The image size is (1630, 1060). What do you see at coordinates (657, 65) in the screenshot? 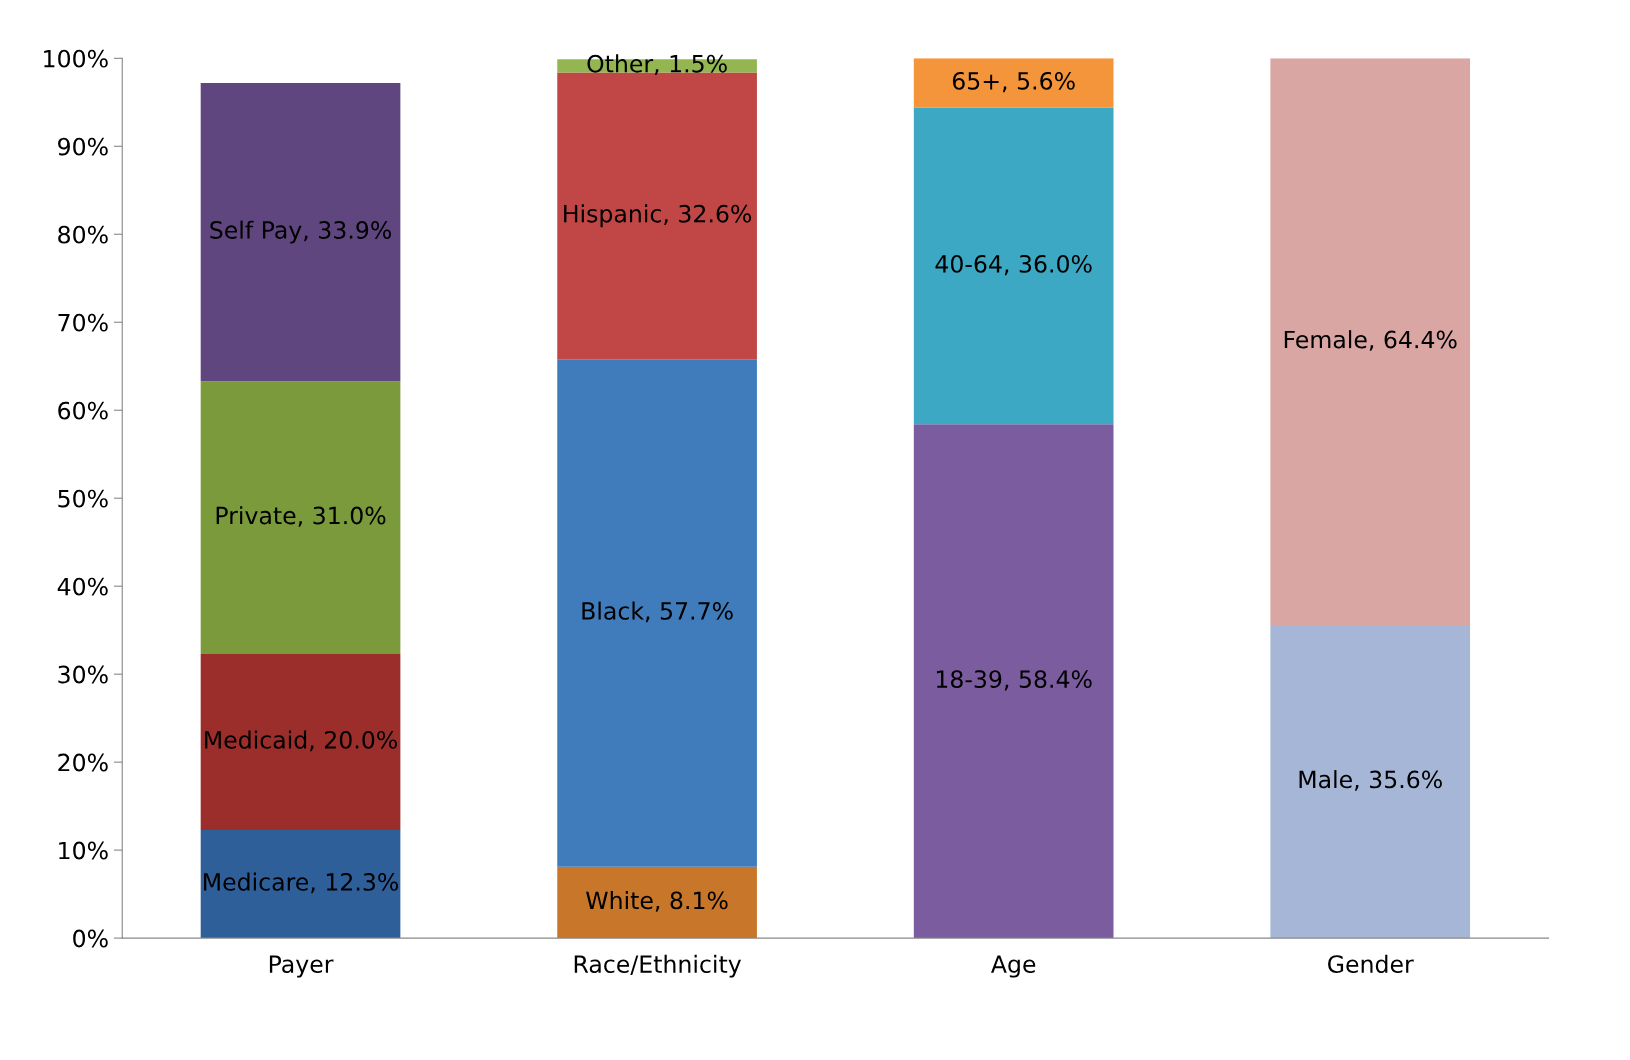
I see `data-label: Other, 1.5%` at bounding box center [657, 65].